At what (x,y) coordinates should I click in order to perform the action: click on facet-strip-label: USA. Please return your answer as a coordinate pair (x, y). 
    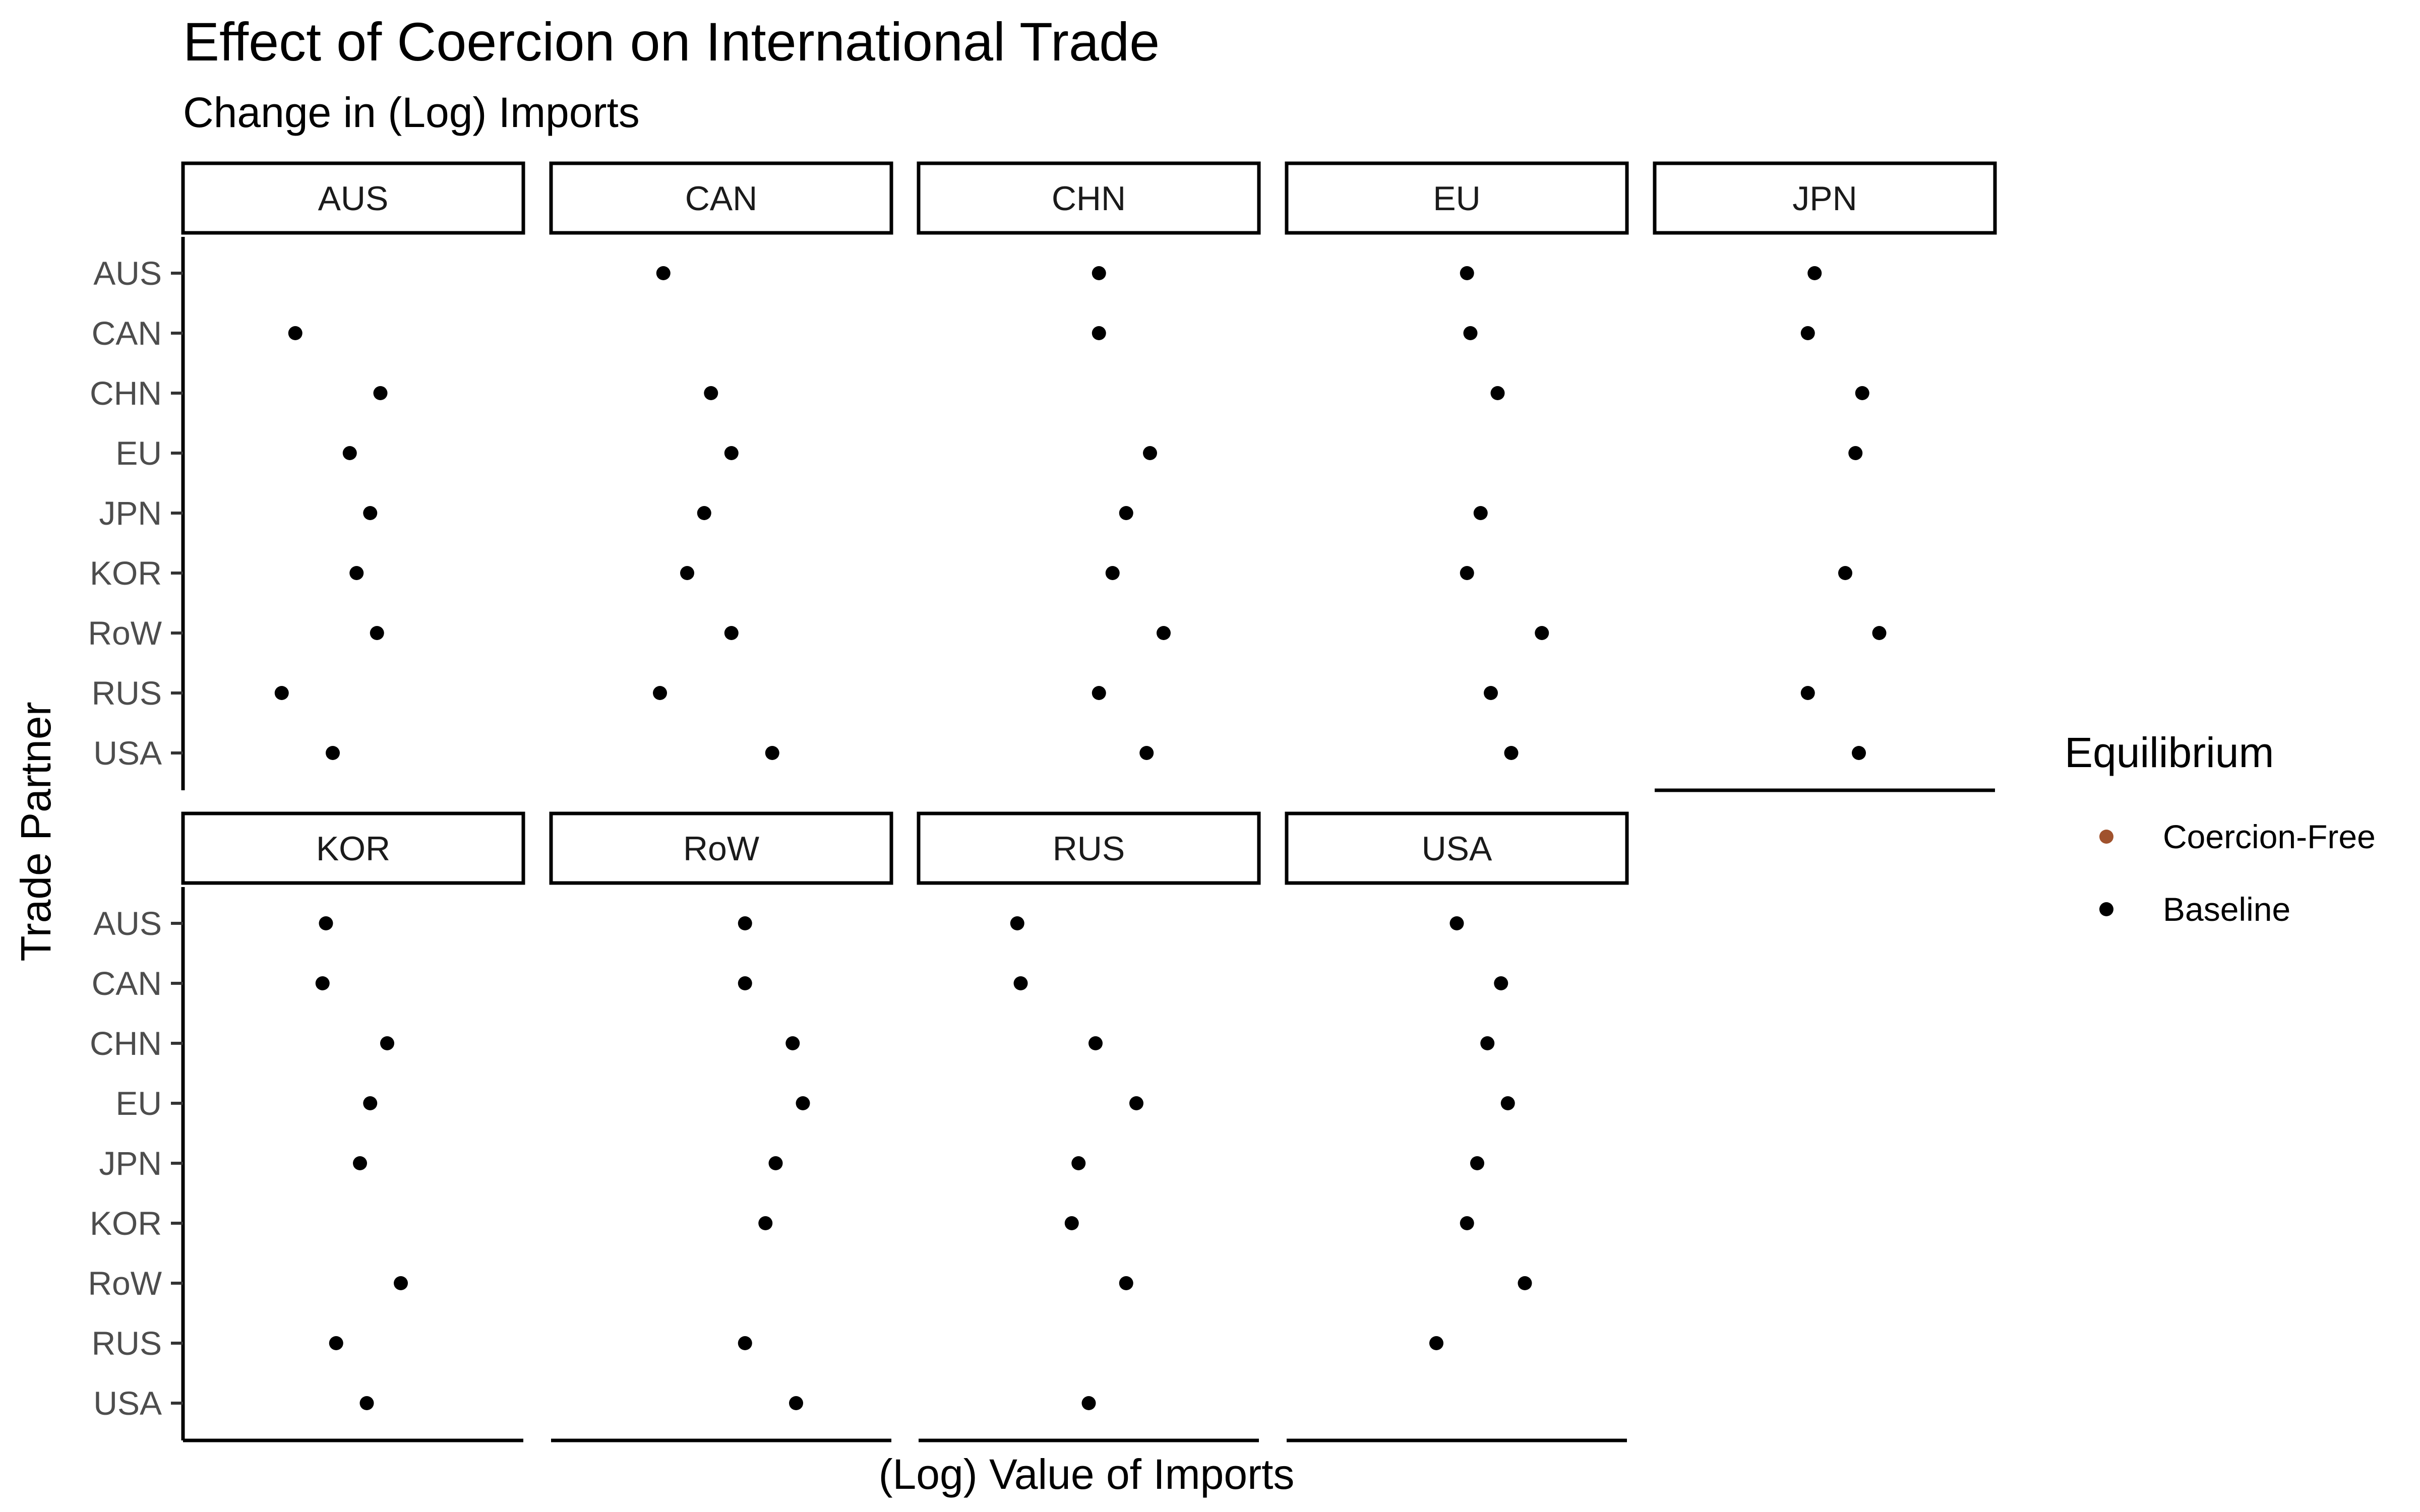
    Looking at the image, I should click on (1457, 849).